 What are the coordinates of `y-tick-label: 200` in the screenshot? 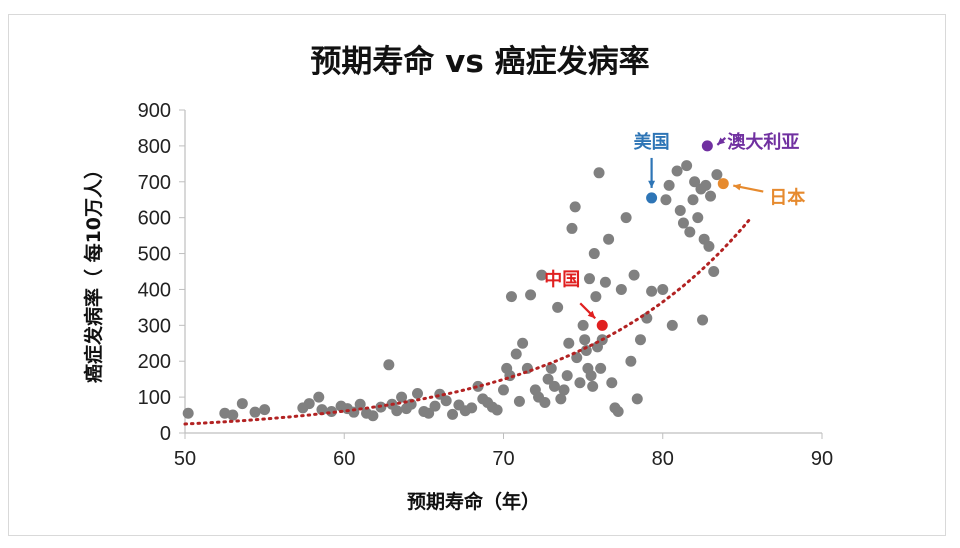 It's located at (154, 362).